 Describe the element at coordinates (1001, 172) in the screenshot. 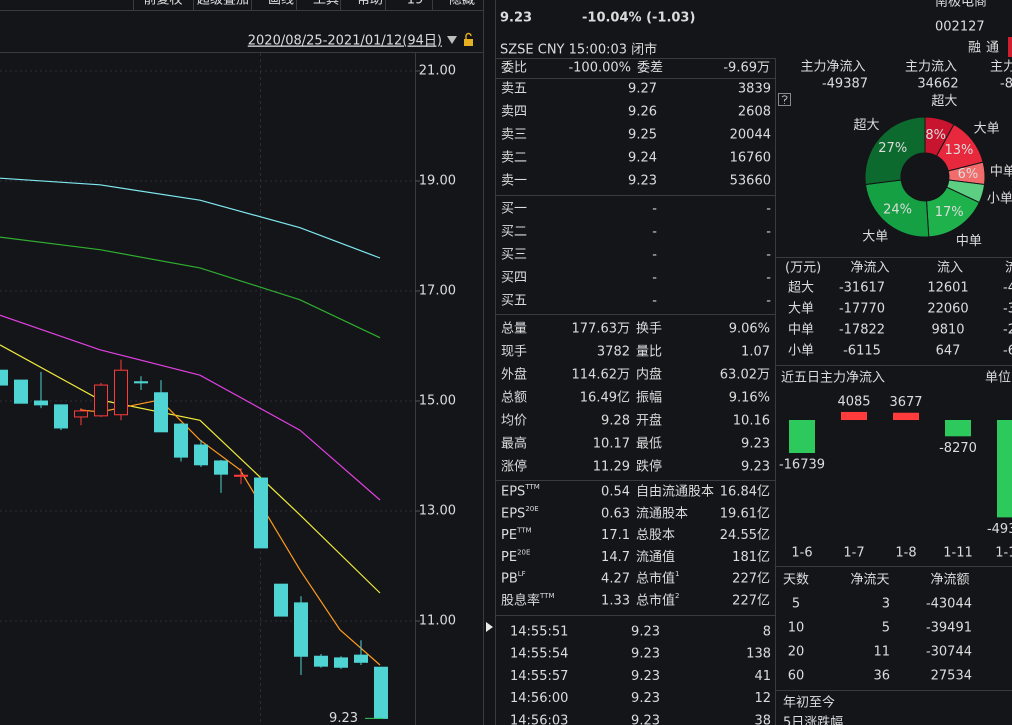

I see `pie-category: 中单` at that location.